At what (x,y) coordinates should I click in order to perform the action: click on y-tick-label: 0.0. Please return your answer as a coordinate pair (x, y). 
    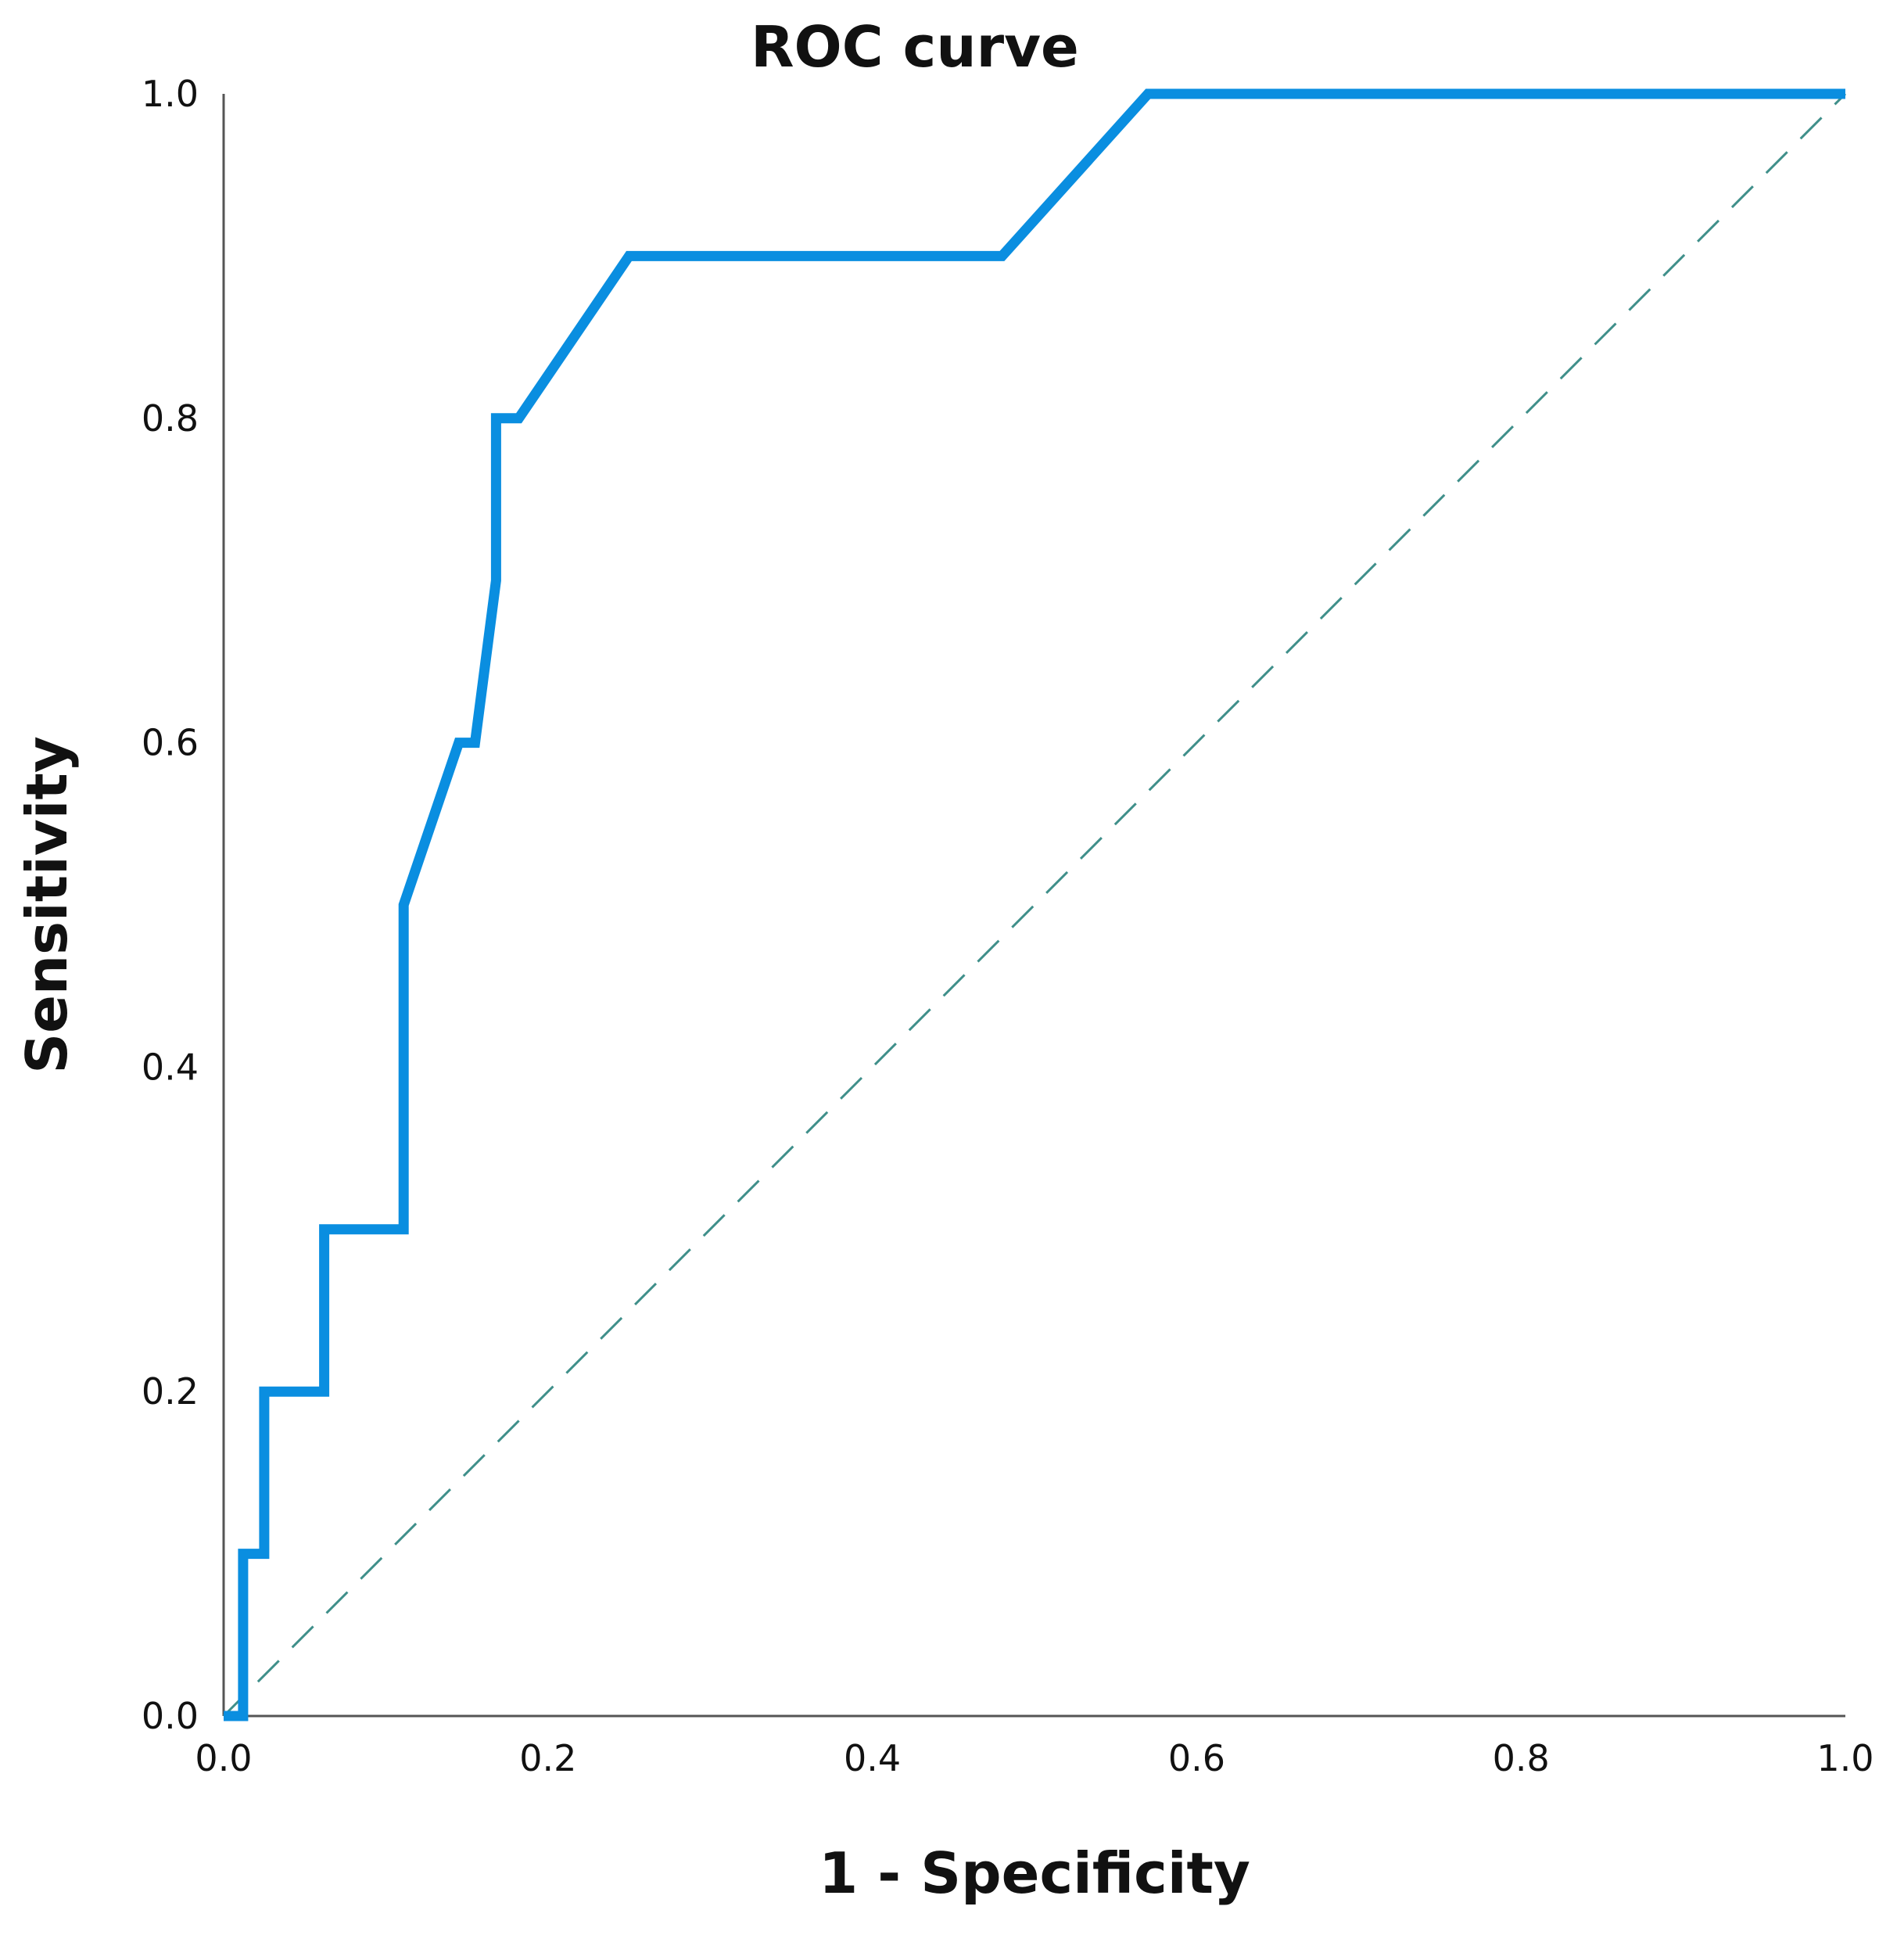
    Looking at the image, I should click on (170, 1716).